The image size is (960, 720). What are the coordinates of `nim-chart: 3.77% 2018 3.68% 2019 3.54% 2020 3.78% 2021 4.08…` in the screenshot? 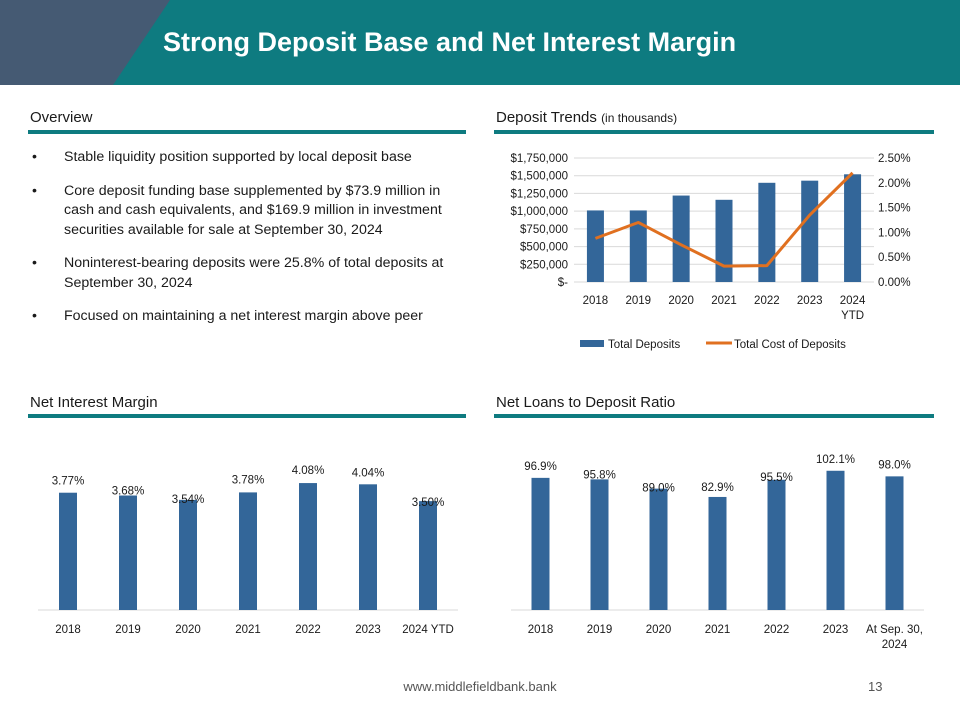 It's located at (248, 550).